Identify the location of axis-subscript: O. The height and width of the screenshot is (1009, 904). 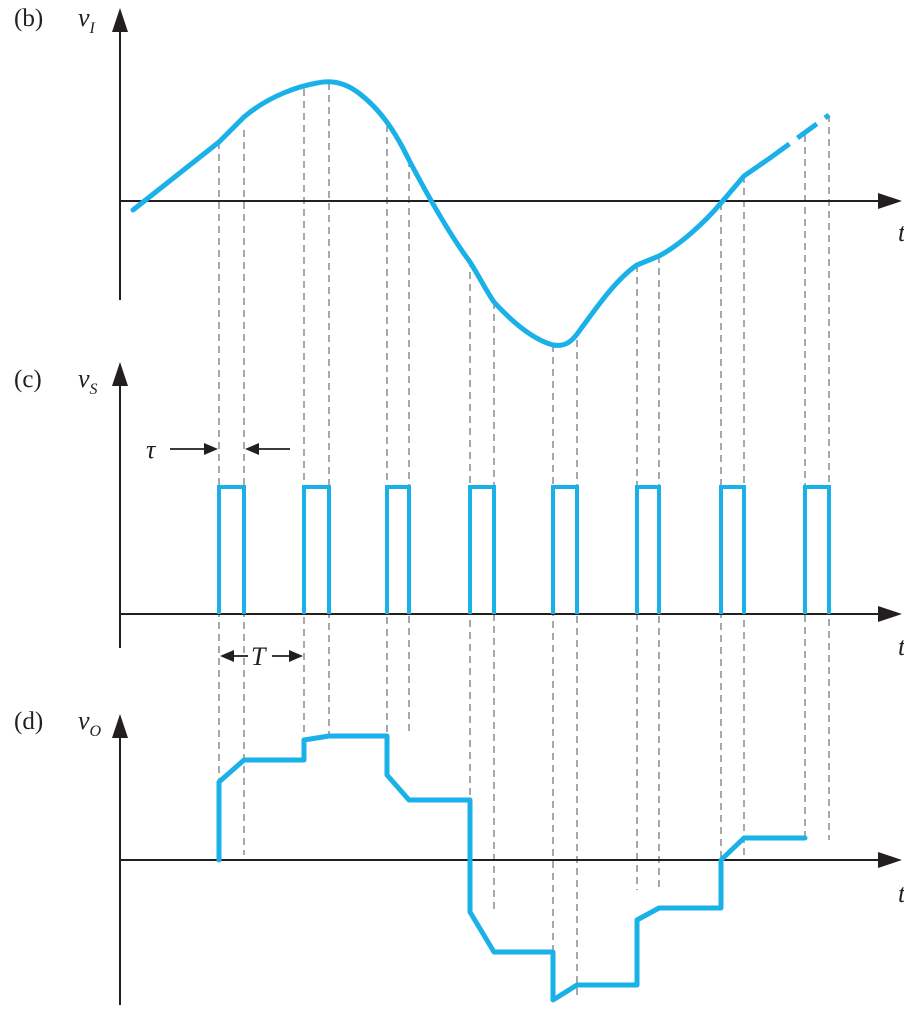
(96, 731).